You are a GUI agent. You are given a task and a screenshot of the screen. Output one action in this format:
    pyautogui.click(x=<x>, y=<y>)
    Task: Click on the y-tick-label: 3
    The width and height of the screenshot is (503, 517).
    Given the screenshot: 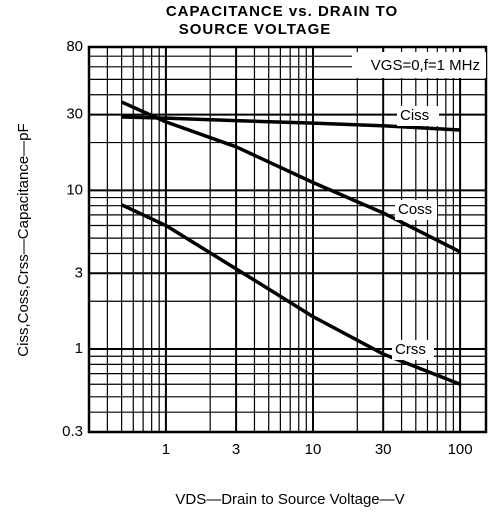 What is the action you would take?
    pyautogui.click(x=79, y=272)
    